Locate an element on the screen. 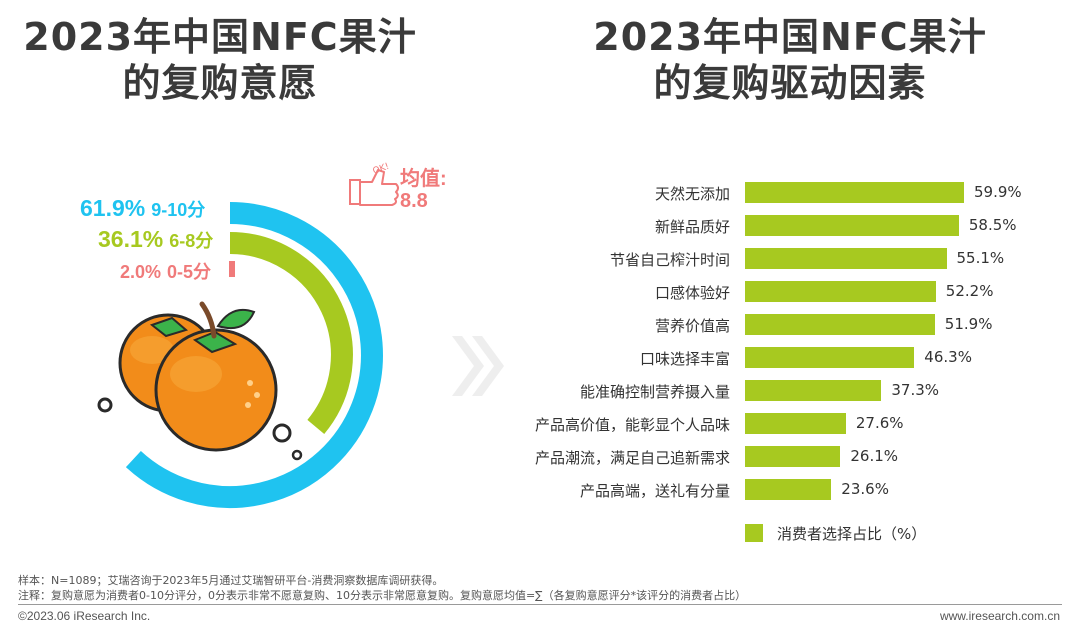 The width and height of the screenshot is (1080, 638). average-value: 8.8 is located at coordinates (414, 201).